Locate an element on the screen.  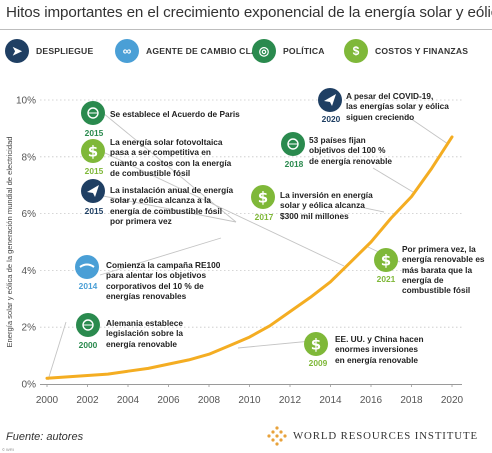
legend-label: POLÍTICA is located at coordinates (304, 51).